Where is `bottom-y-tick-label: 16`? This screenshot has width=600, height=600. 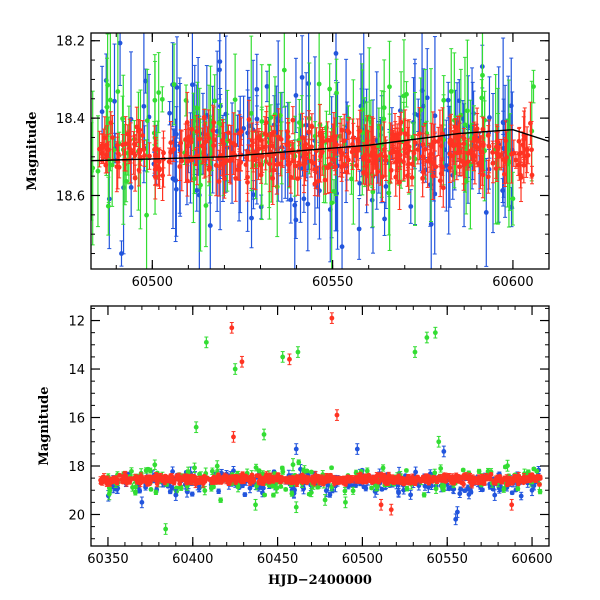
bottom-y-tick-label: 16 is located at coordinates (76, 419).